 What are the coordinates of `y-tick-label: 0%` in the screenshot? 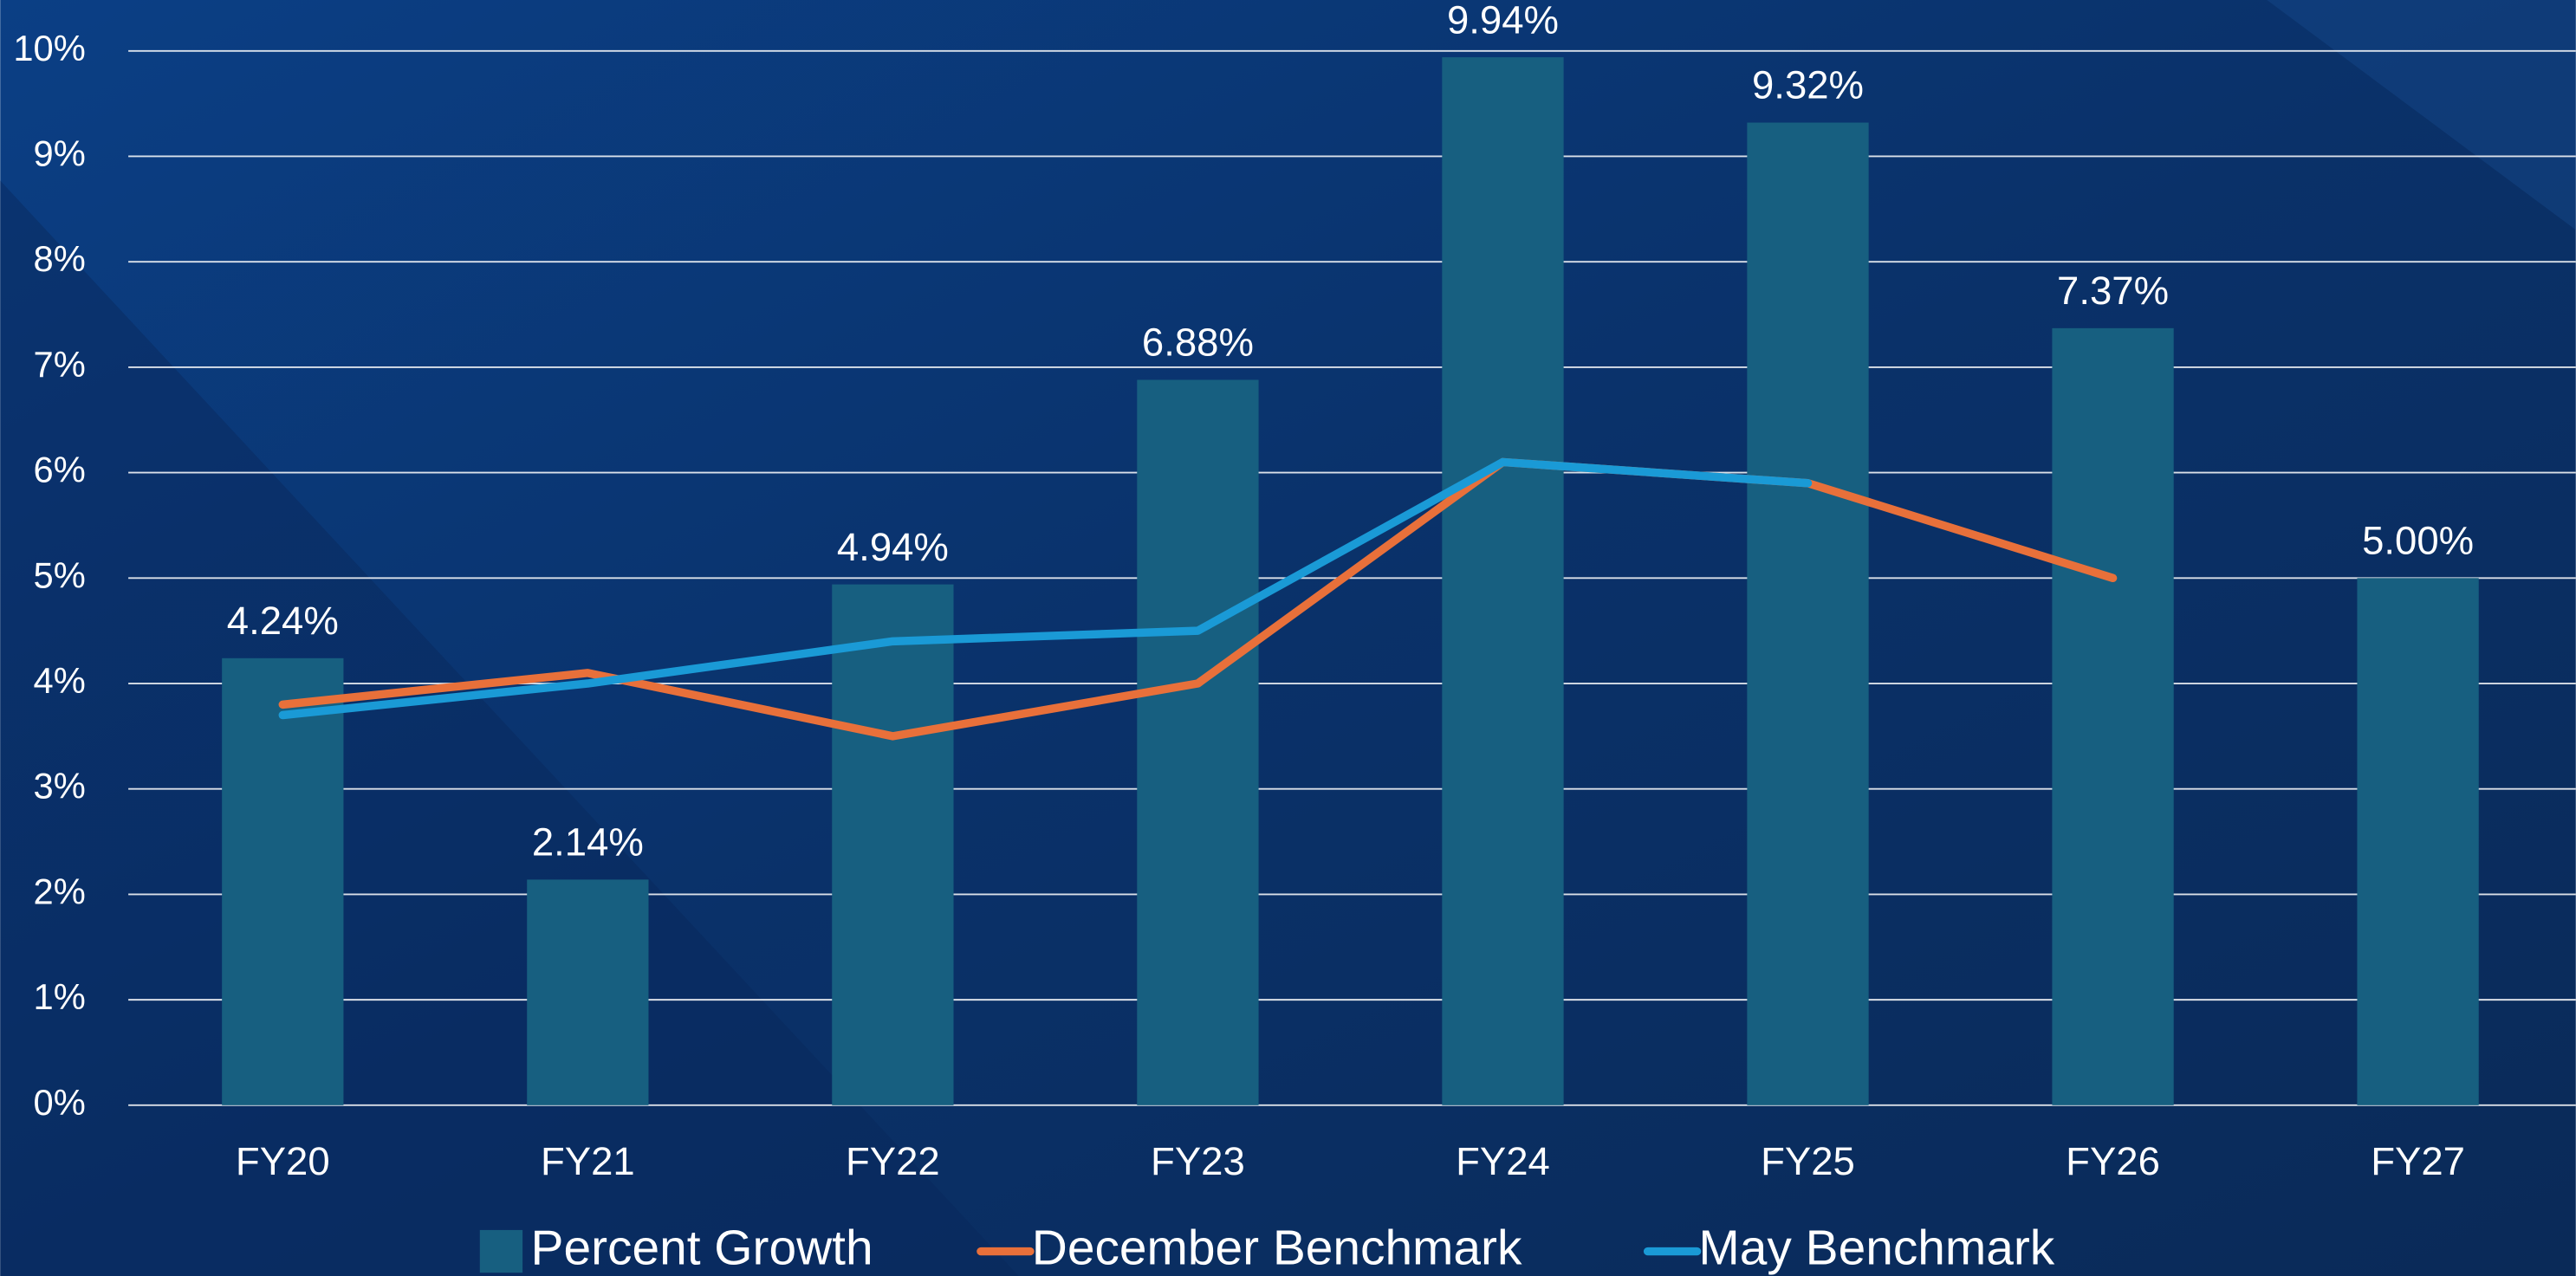 It's located at (60, 1102).